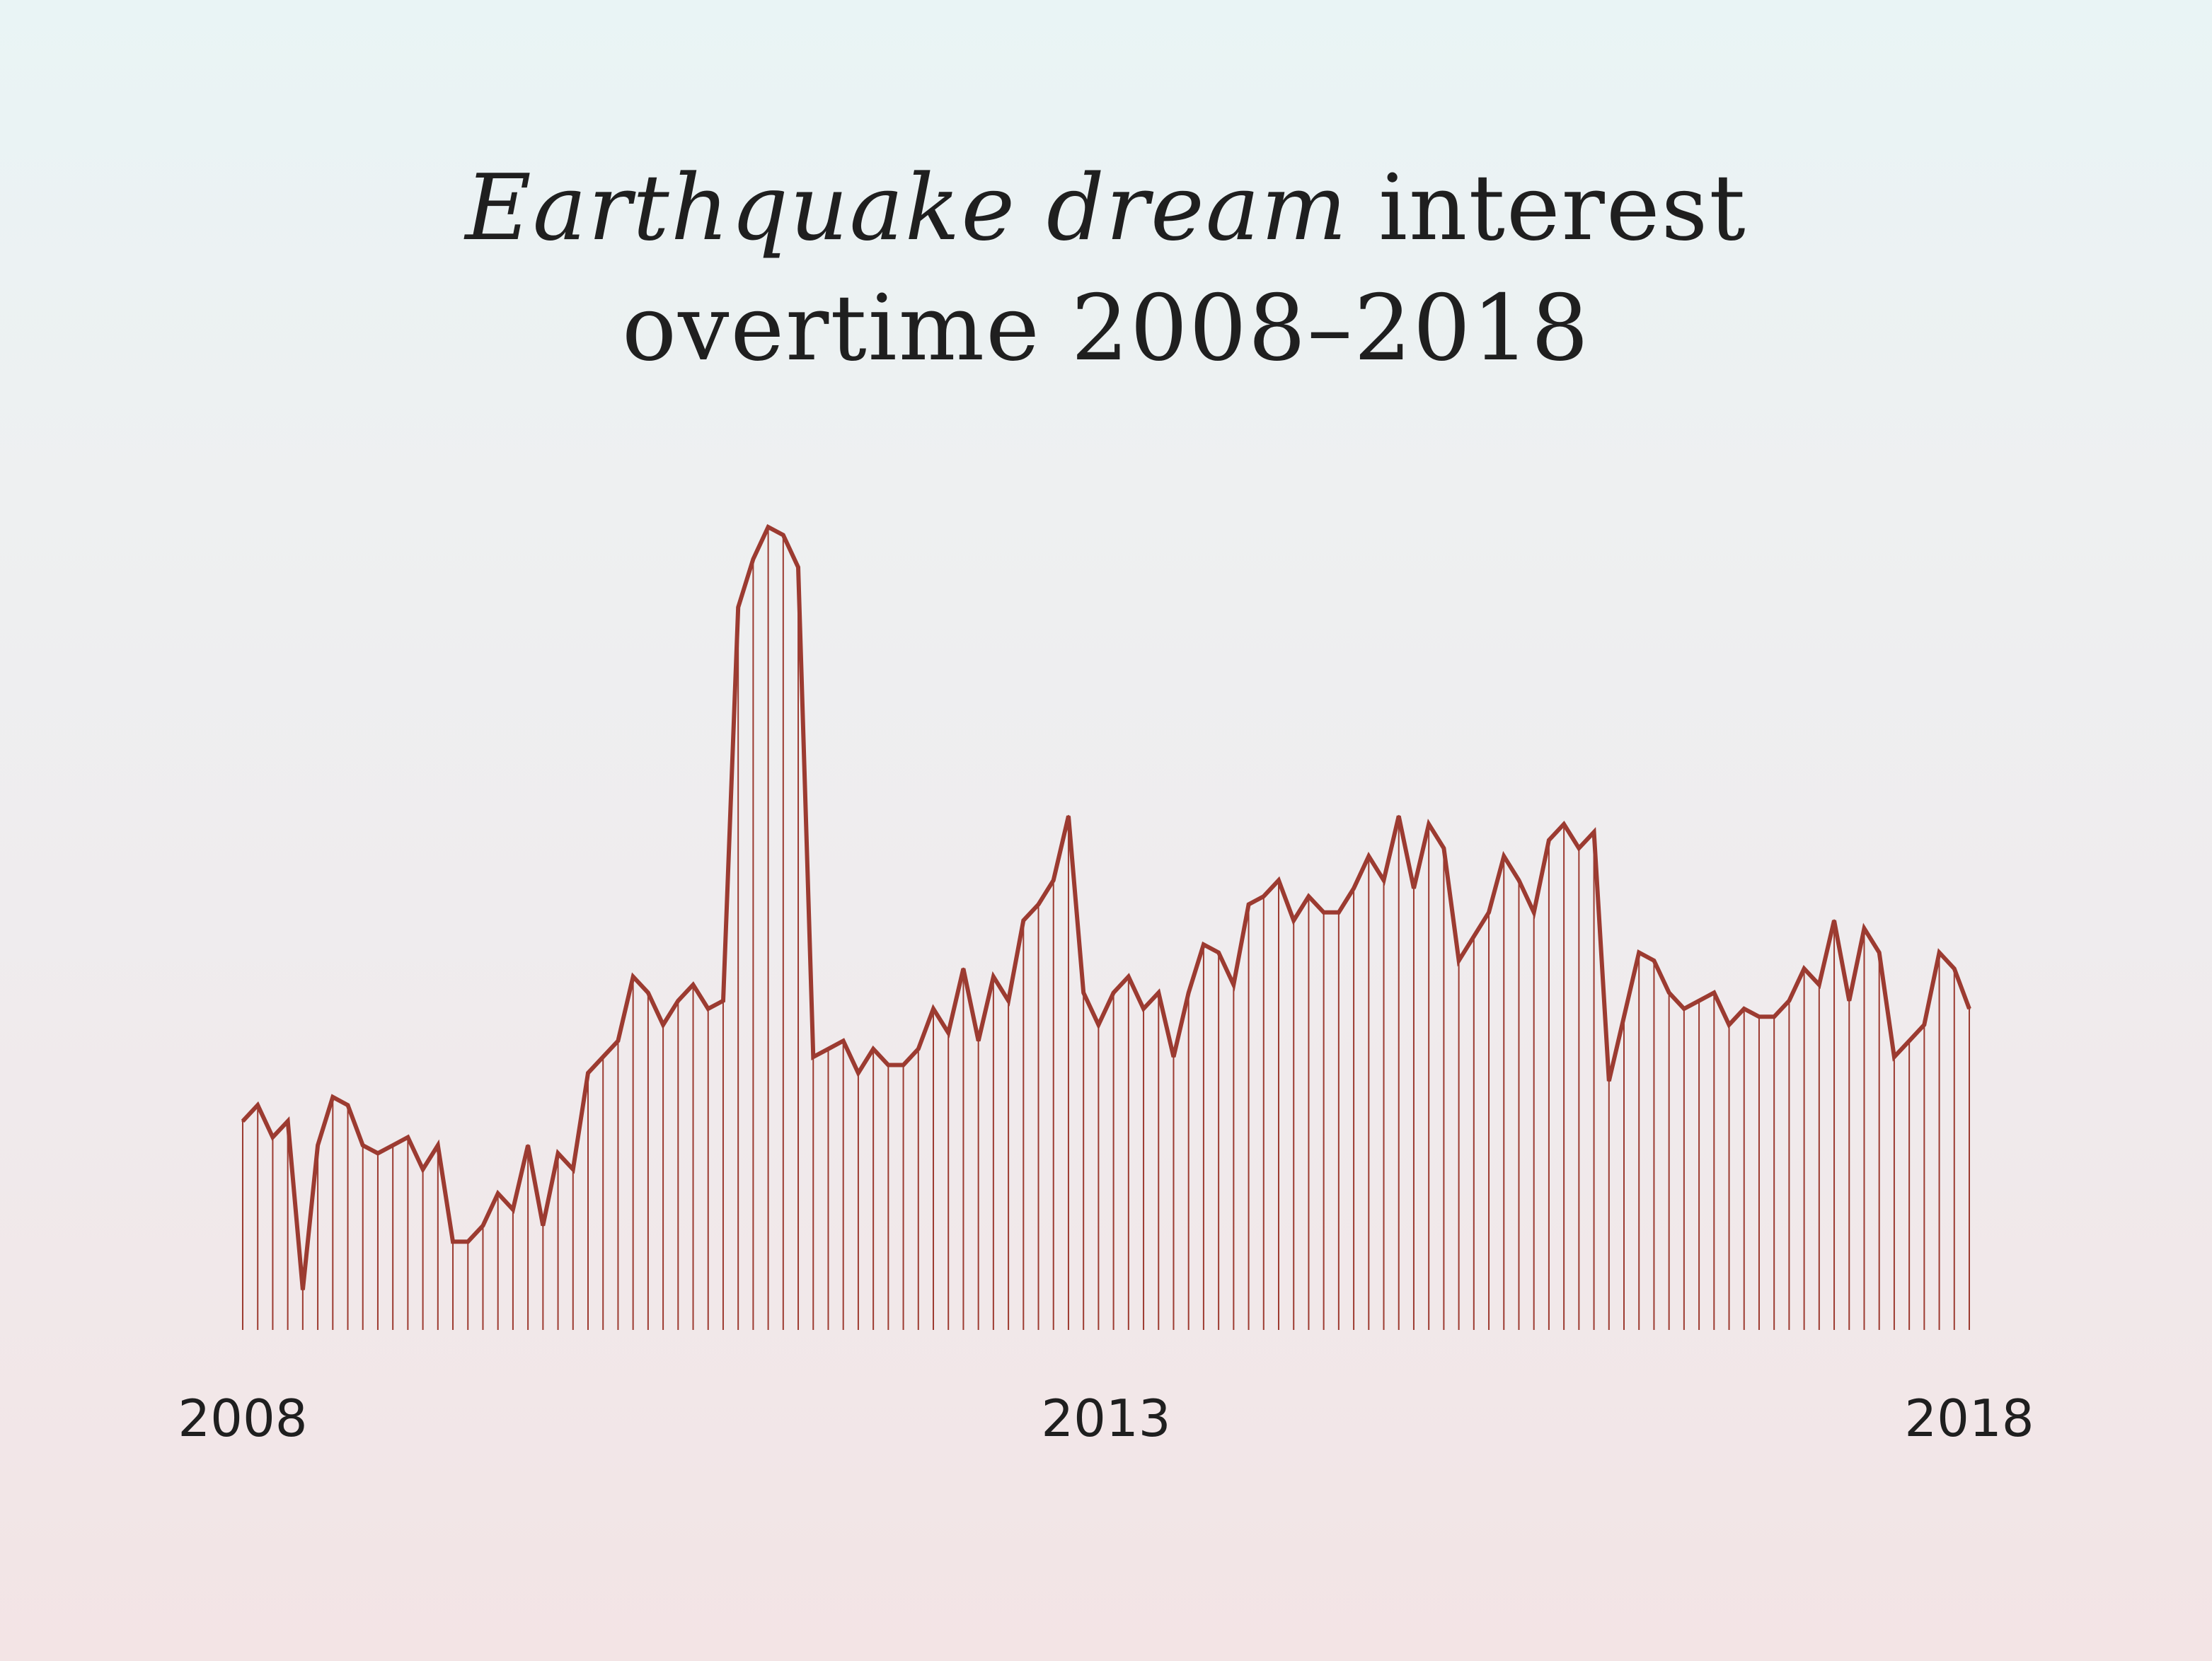 This screenshot has height=1661, width=2212. I want to click on x-tick-label: 2018, so click(1969, 1418).